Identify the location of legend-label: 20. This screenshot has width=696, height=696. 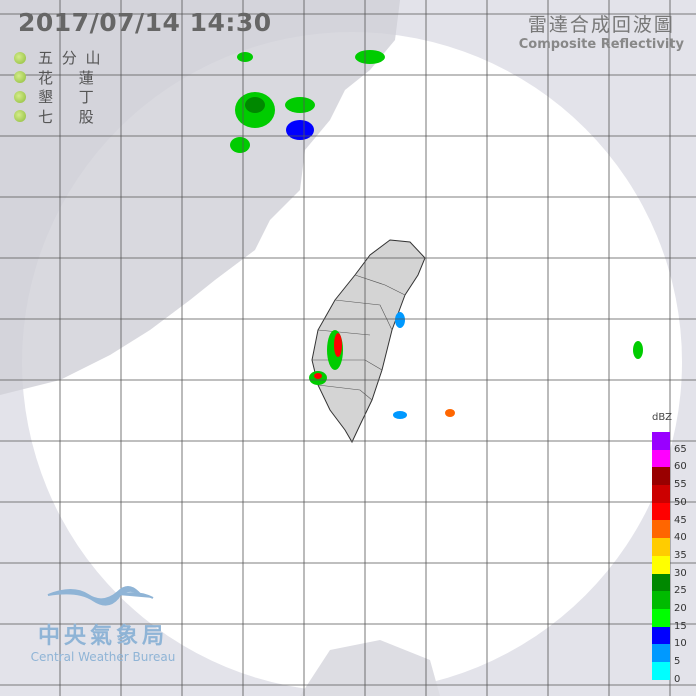
(680, 608).